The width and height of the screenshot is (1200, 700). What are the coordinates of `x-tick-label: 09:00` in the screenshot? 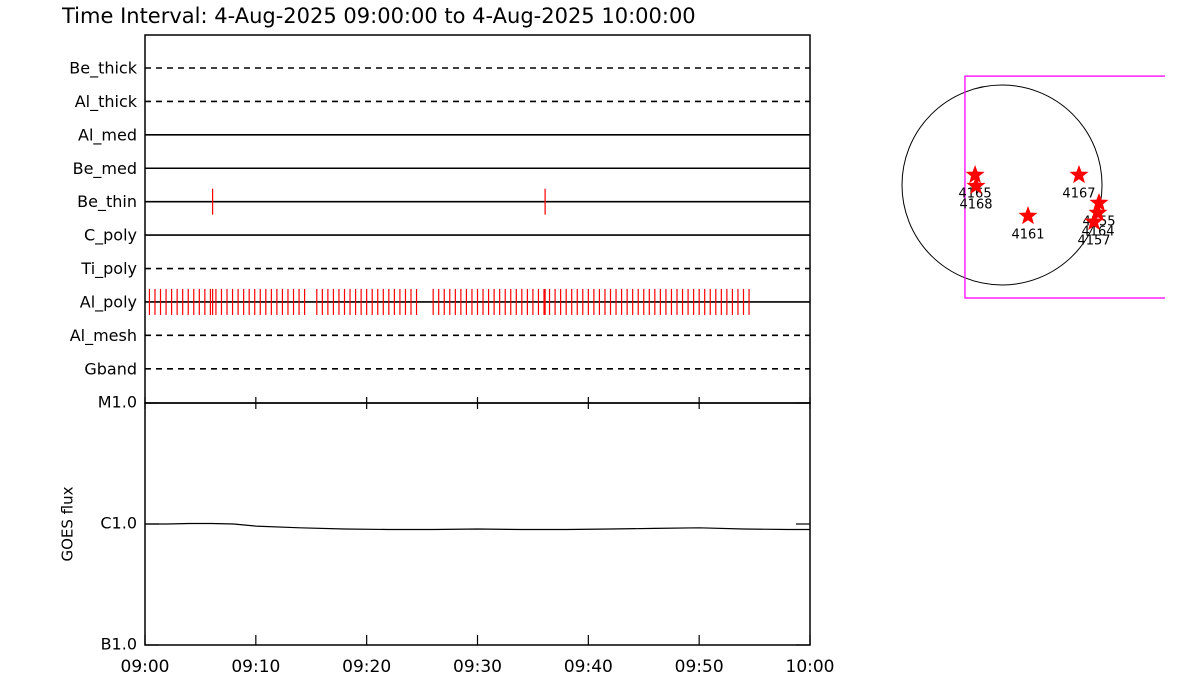 It's located at (145, 667).